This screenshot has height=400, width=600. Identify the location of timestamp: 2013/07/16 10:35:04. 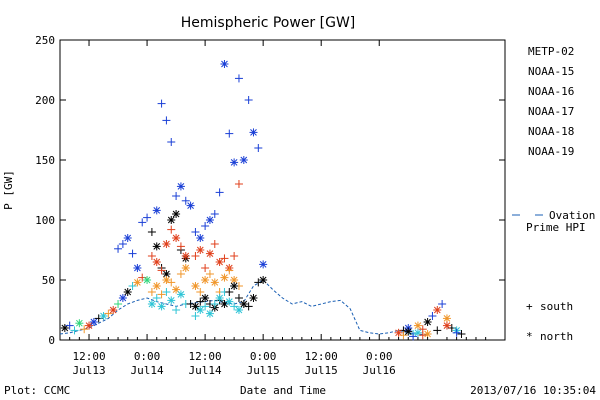
(533, 390).